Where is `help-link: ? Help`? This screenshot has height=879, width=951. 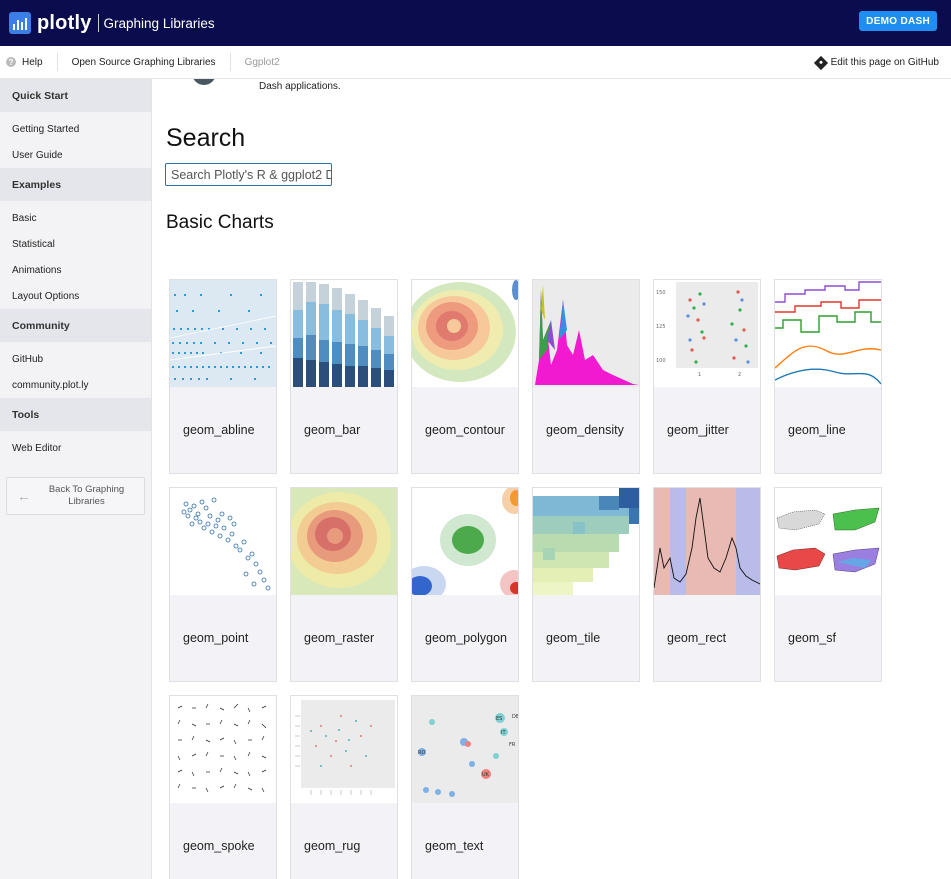 help-link: ? Help is located at coordinates (28, 62).